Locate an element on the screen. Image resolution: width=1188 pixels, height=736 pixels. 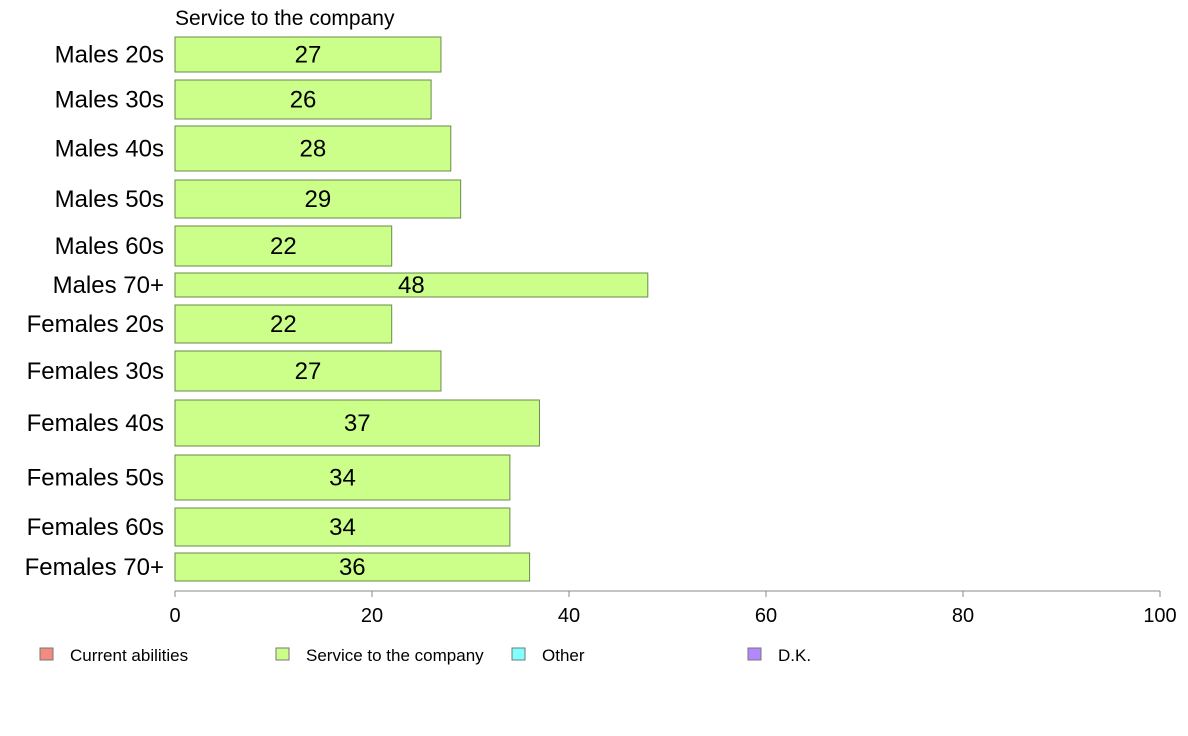
x-tick-label: 80 is located at coordinates (963, 616).